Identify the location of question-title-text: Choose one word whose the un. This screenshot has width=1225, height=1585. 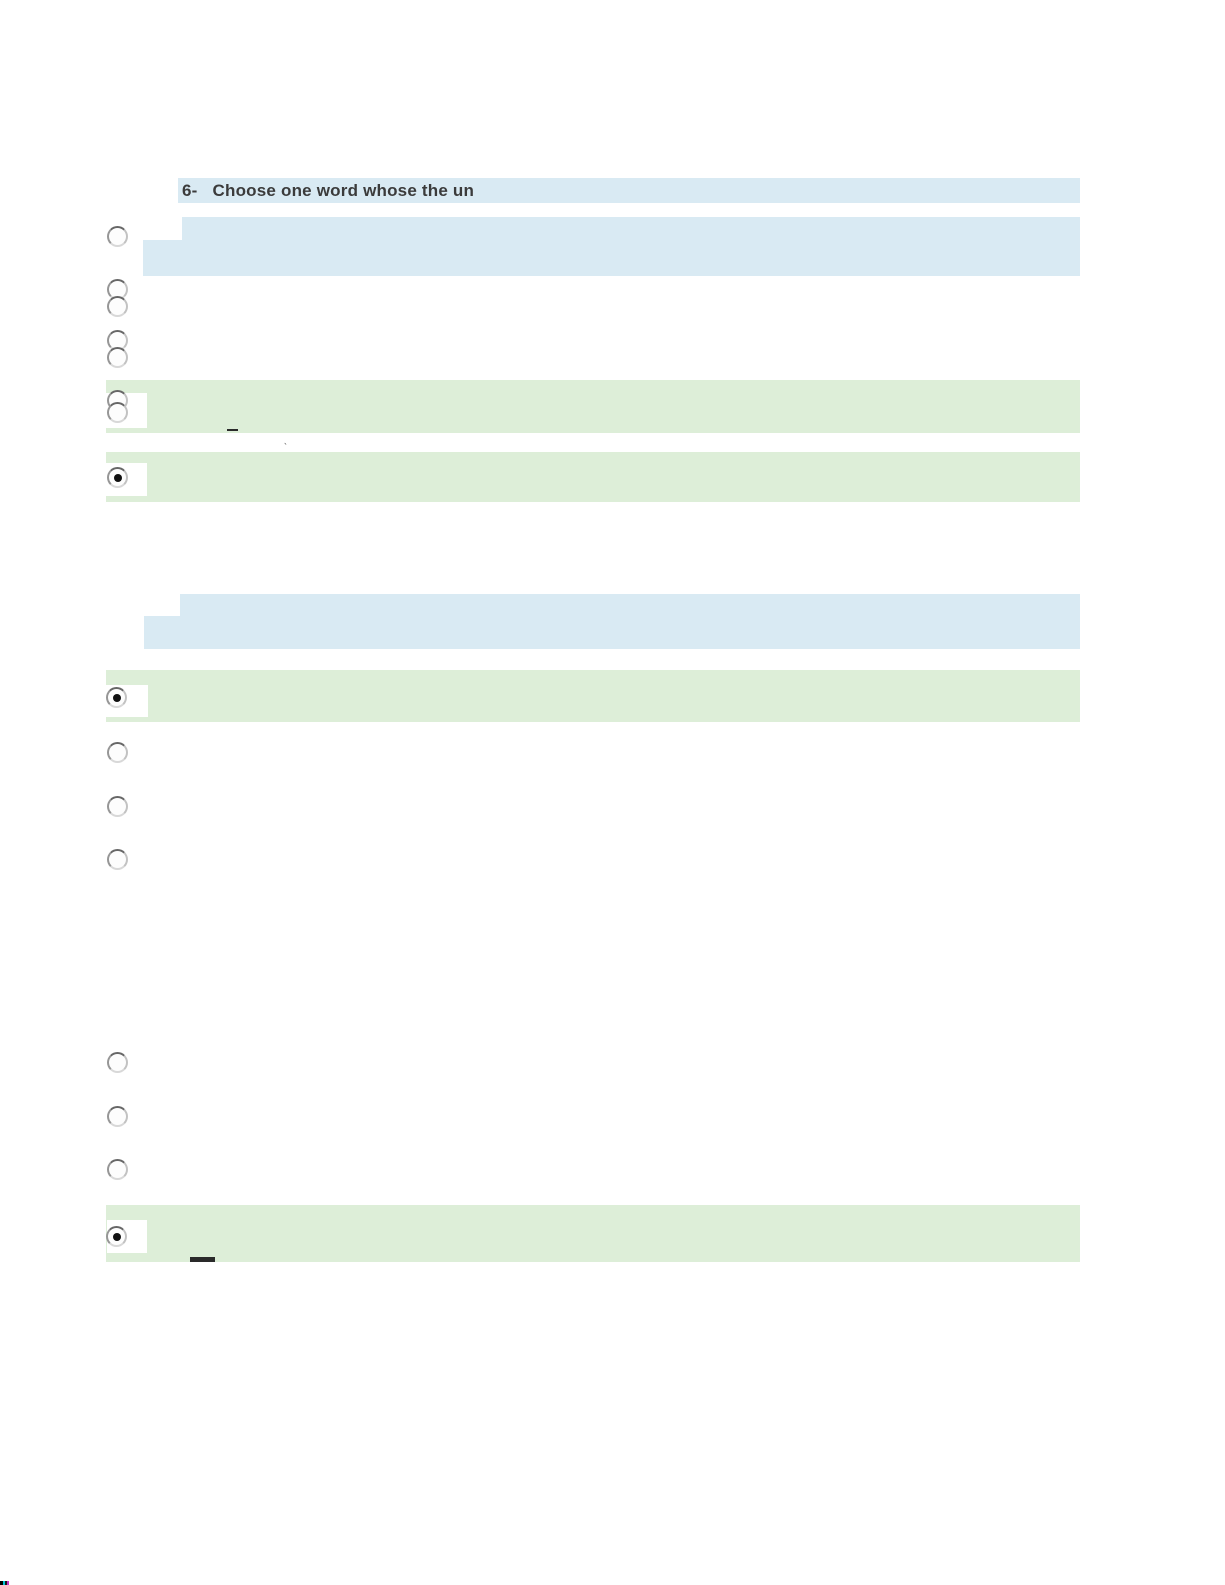
(343, 190).